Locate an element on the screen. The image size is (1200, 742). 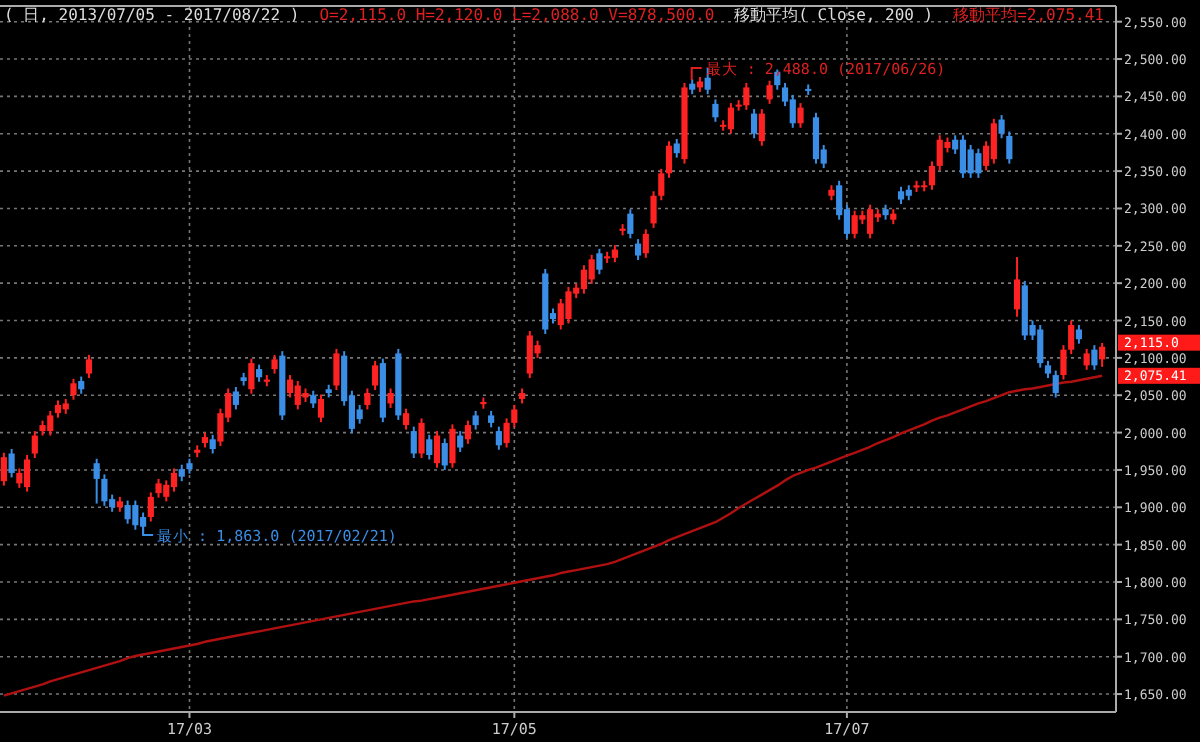
annotation: 移動平均( Close, 200 ) is located at coordinates (834, 15).